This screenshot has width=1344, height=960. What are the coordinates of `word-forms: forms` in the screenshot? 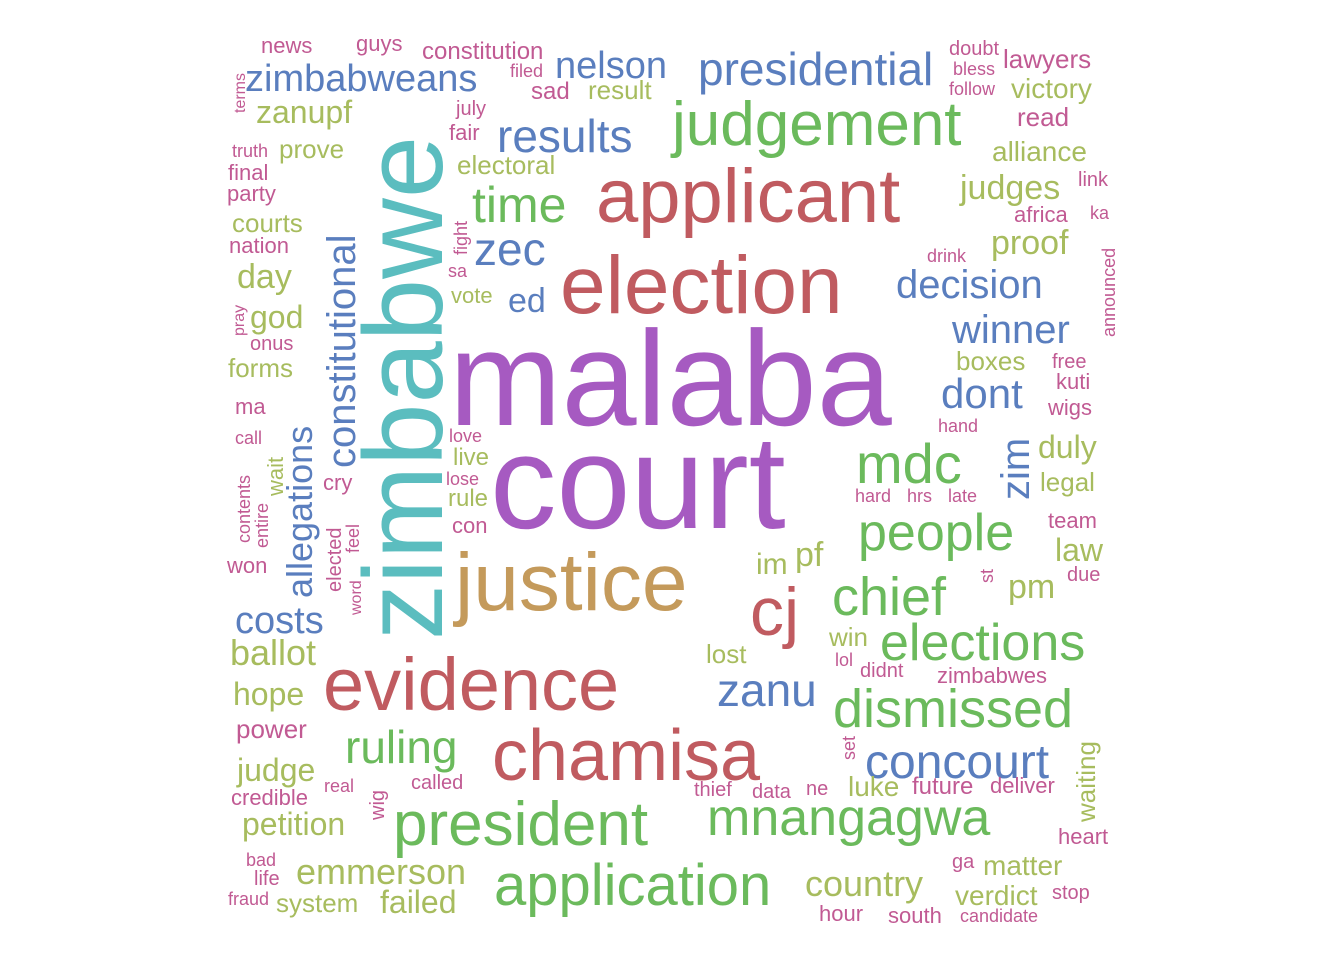 It's located at (260, 368).